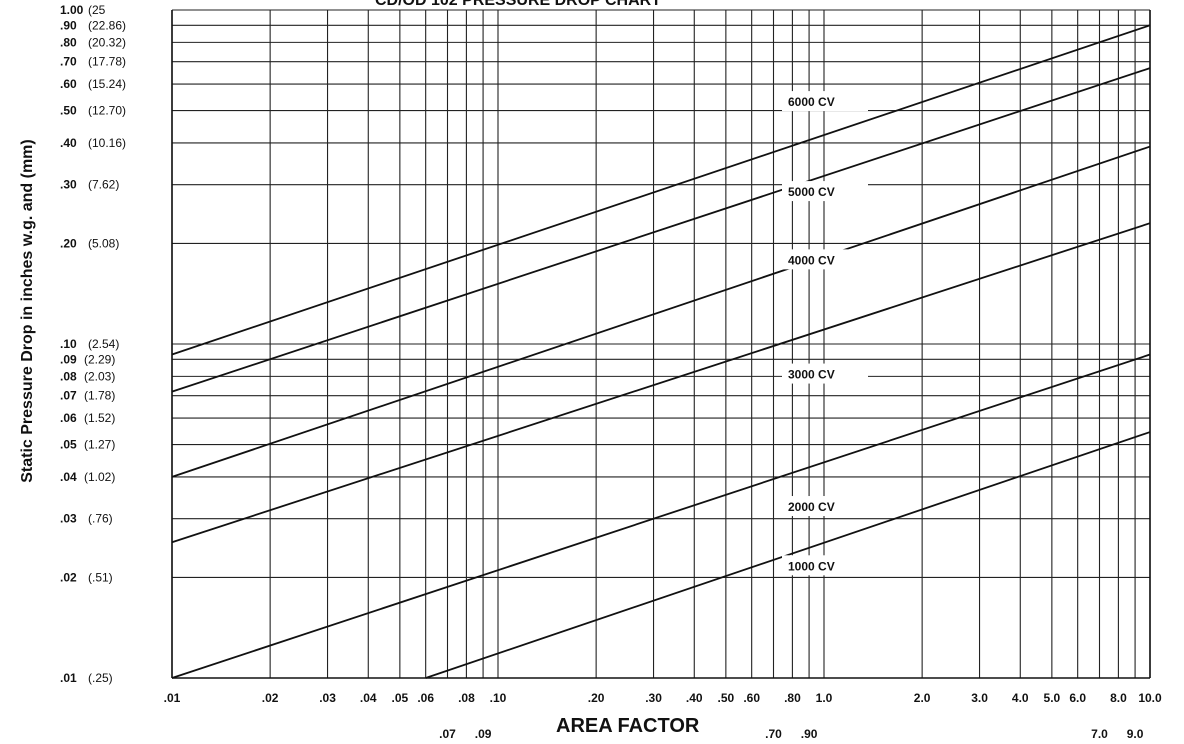 The height and width of the screenshot is (744, 1184). Describe the element at coordinates (1135, 734) in the screenshot. I see `x-tick-label-lower: 9.0` at that location.